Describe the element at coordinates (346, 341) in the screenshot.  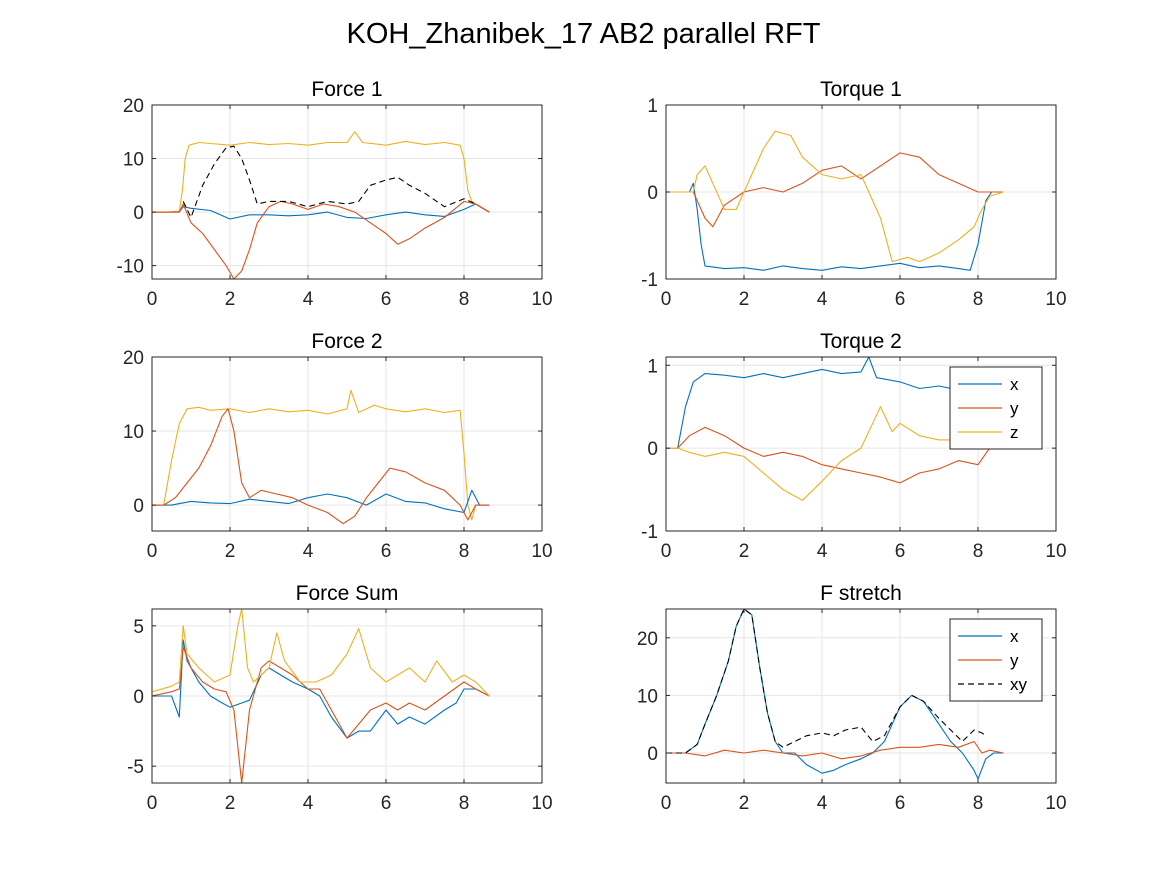
I see `subplot-title: Force 2` at that location.